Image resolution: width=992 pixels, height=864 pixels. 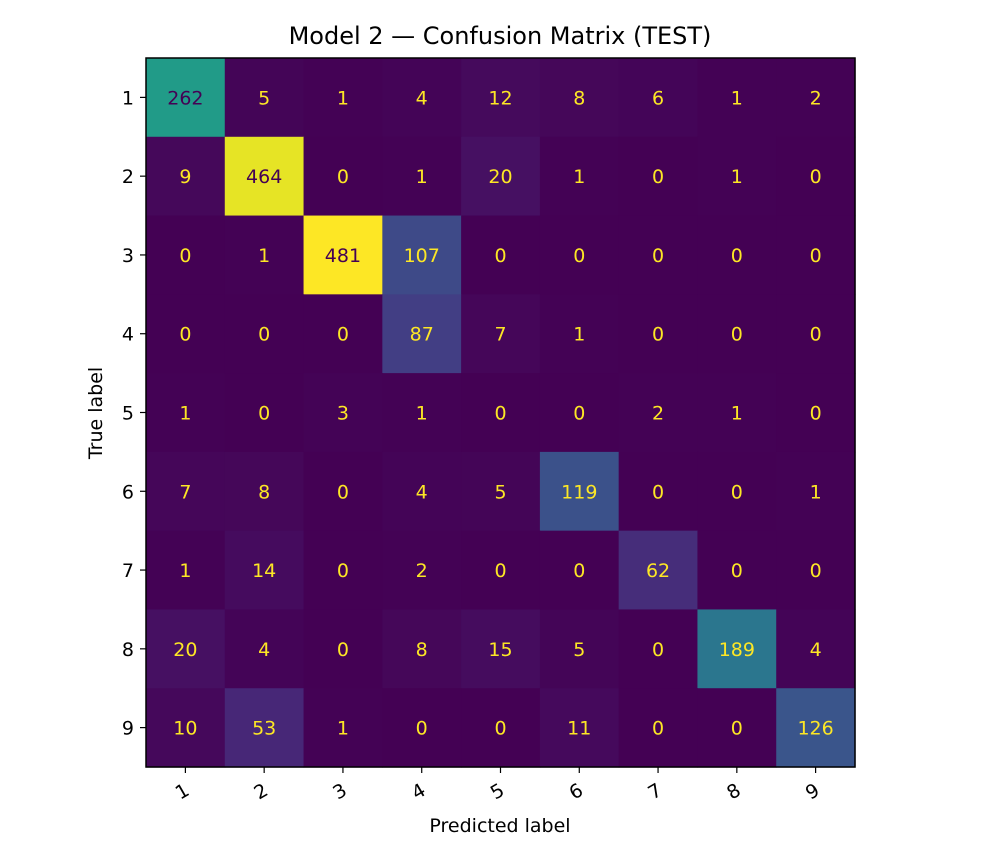 I want to click on cell-value-label: 6, so click(x=658, y=98).